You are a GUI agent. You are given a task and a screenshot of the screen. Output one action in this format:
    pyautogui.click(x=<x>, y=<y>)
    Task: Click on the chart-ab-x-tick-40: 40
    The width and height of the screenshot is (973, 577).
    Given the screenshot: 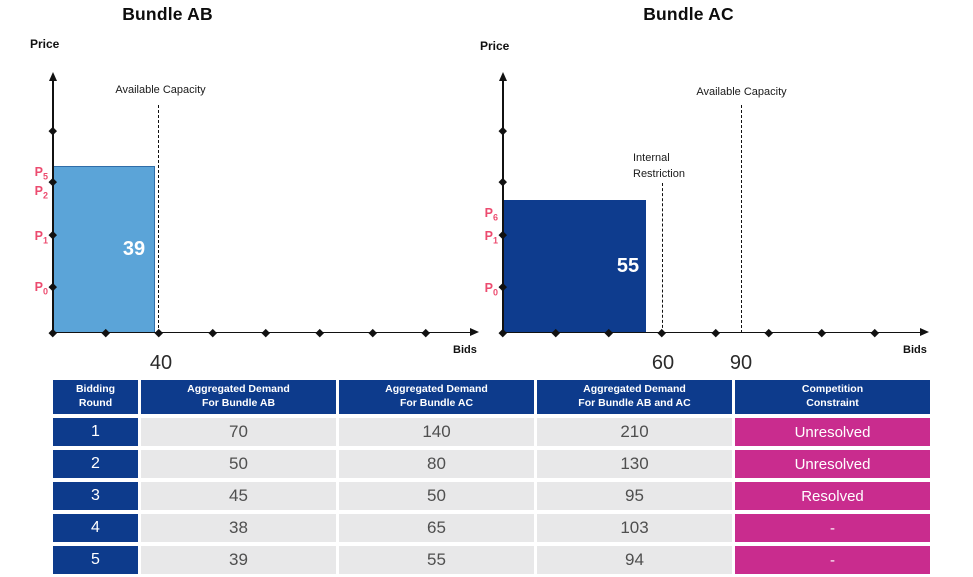 What is the action you would take?
    pyautogui.click(x=161, y=363)
    